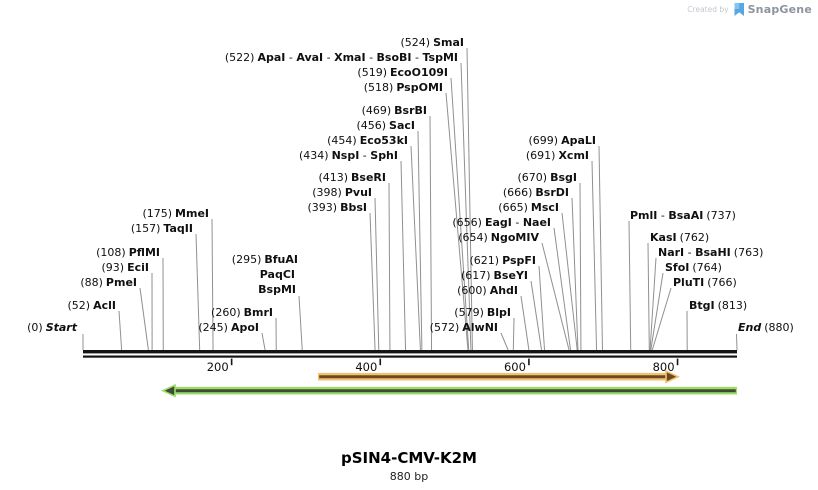 This screenshot has height=490, width=818. What do you see at coordinates (557, 155) in the screenshot?
I see `site-label-xcmi: (691) XcmI` at bounding box center [557, 155].